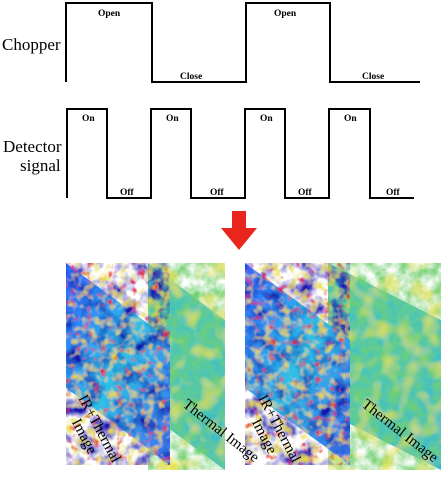  Describe the element at coordinates (239, 230) in the screenshot. I see `down-arrow-icon` at that location.